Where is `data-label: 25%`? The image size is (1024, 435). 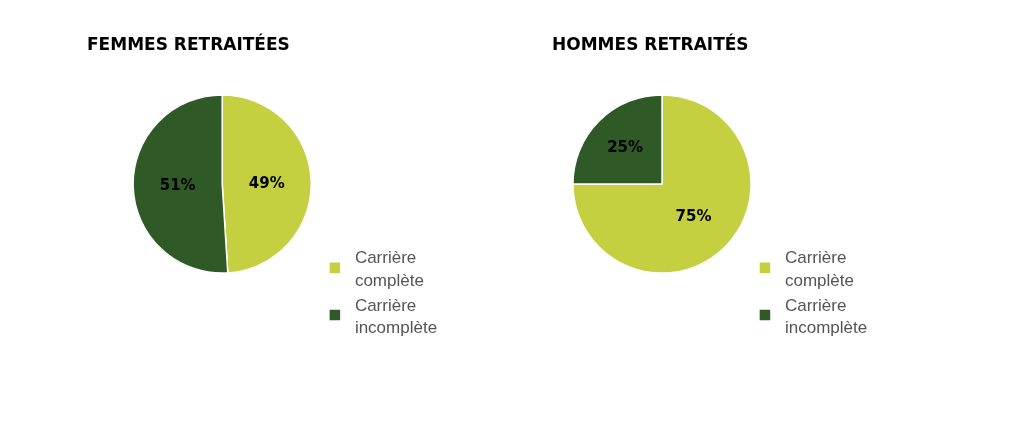 data-label: 25% is located at coordinates (625, 147).